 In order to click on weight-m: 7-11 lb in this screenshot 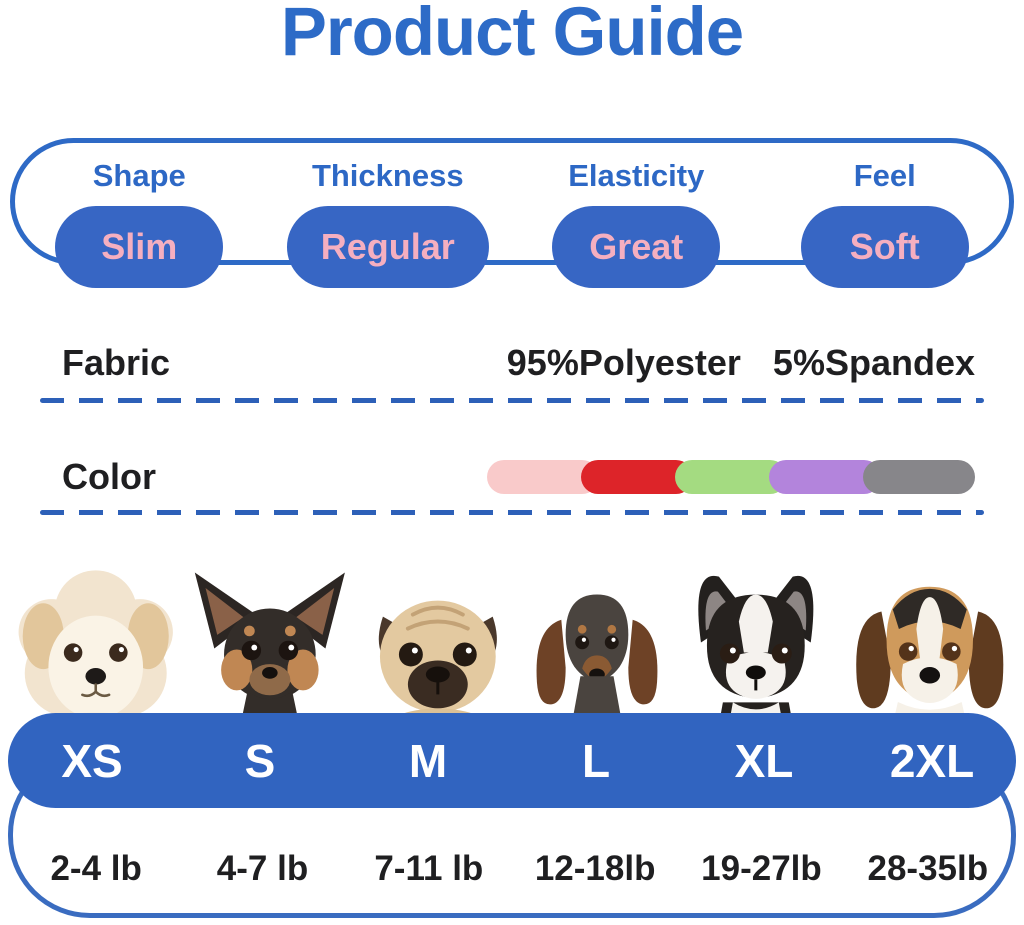, I will do `click(429, 868)`.